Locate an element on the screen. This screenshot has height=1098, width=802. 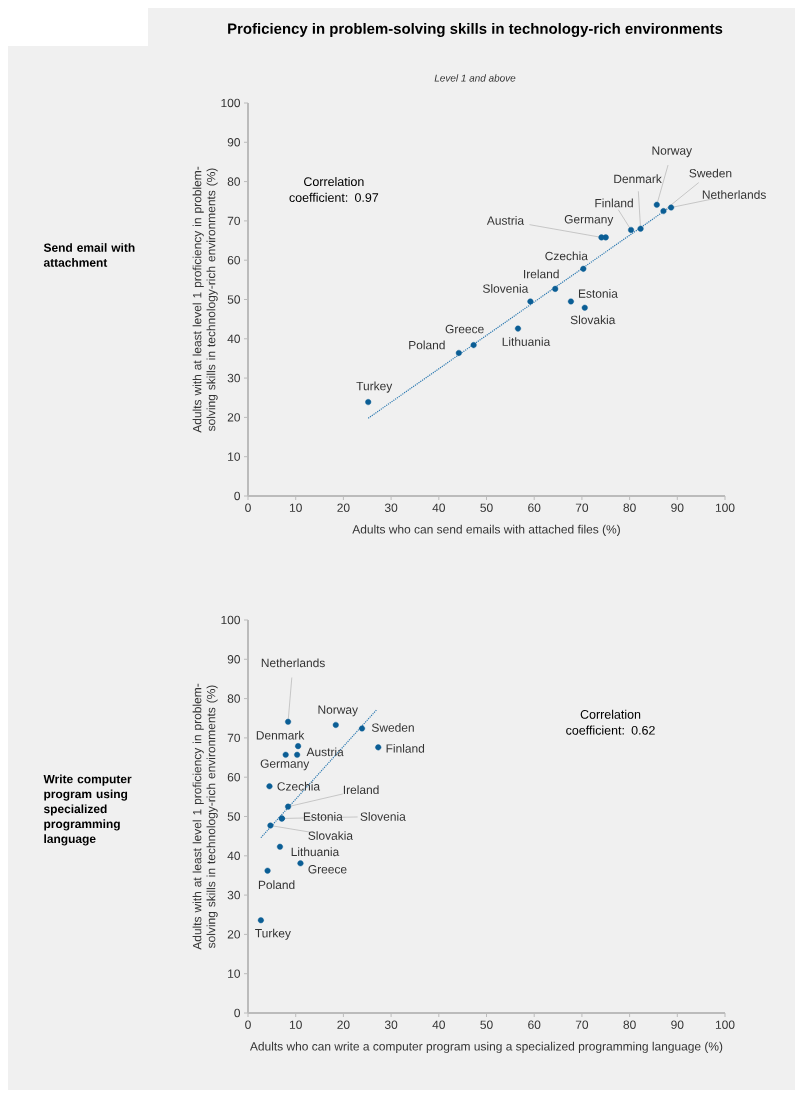
x-axis-title: Adults who can send emails with attached files (%) is located at coordinates (486, 530).